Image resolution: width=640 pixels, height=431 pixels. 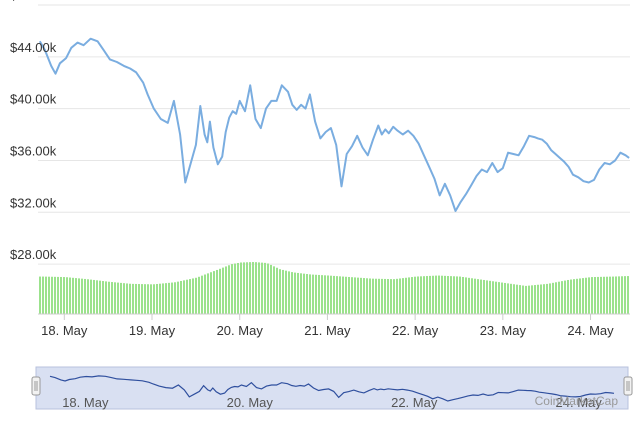 What do you see at coordinates (579, 402) in the screenshot?
I see `navigator-tick-label: 24. May` at bounding box center [579, 402].